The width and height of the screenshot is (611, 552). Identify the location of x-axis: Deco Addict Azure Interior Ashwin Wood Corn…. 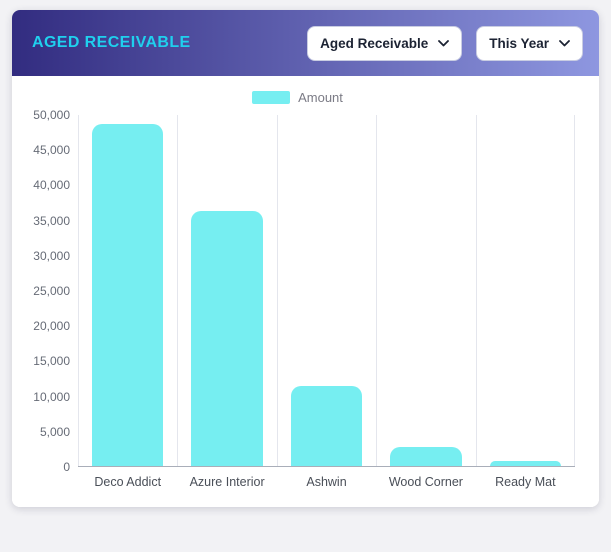
(326, 478).